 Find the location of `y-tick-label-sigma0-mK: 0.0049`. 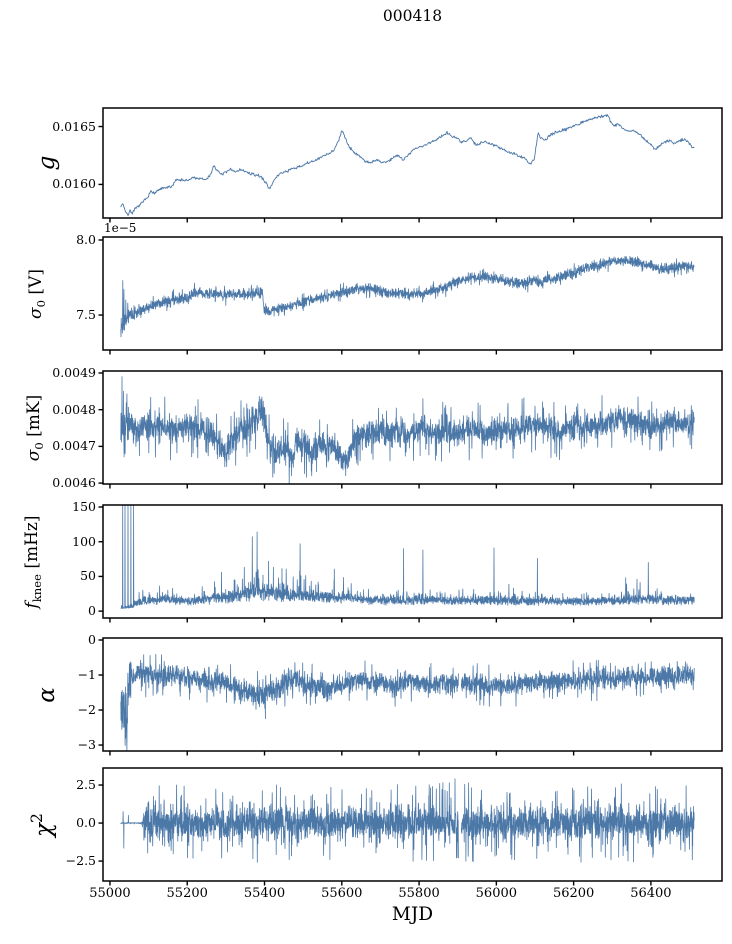

y-tick-label-sigma0-mK: 0.0049 is located at coordinates (74, 372).